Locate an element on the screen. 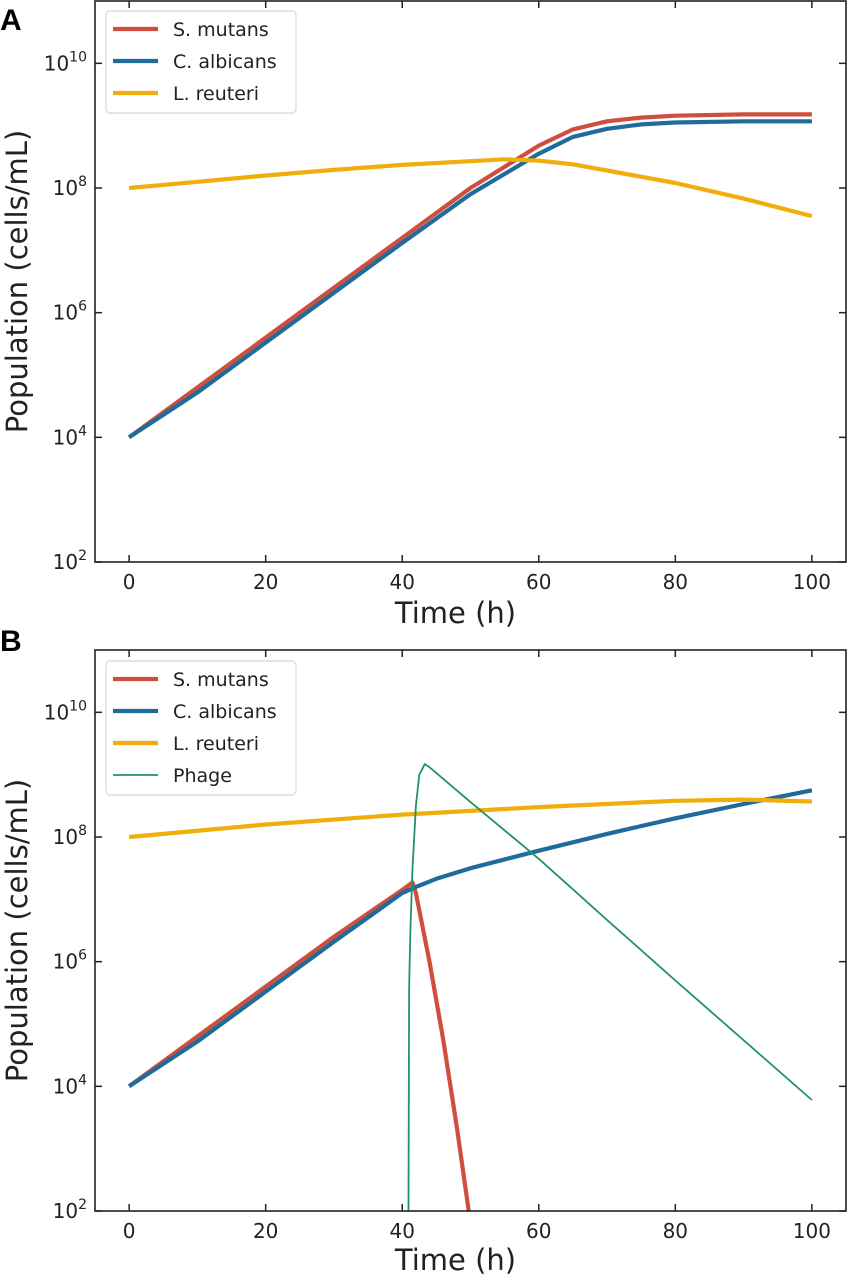 This screenshot has height=1278, width=850. panel-letter: A is located at coordinates (11, 20).